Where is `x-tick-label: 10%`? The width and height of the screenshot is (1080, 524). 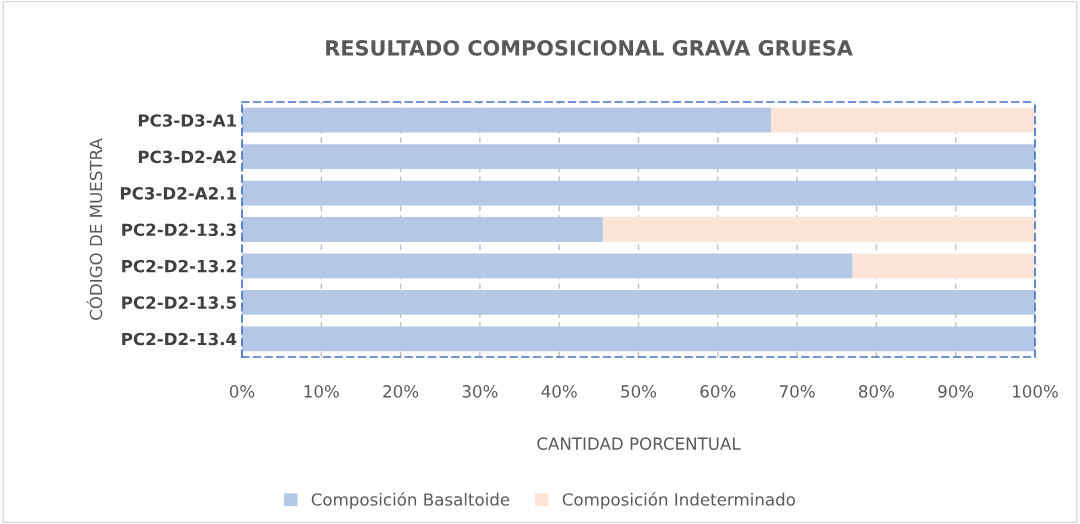 x-tick-label: 10% is located at coordinates (321, 391).